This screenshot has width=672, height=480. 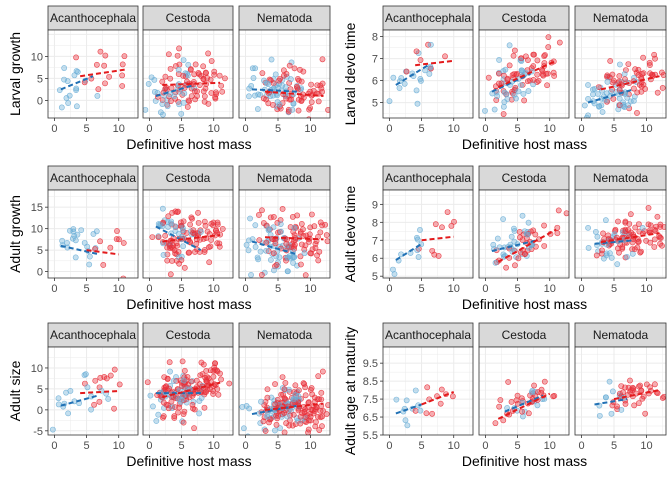 I want to click on x-tick-label: 0, so click(x=389, y=446).